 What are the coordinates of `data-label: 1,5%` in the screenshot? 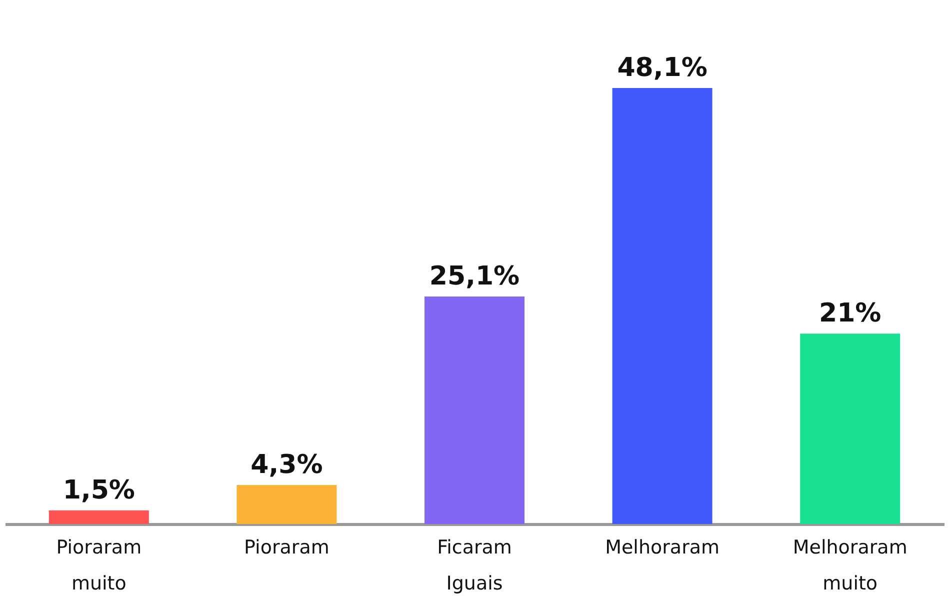 It's located at (98, 490).